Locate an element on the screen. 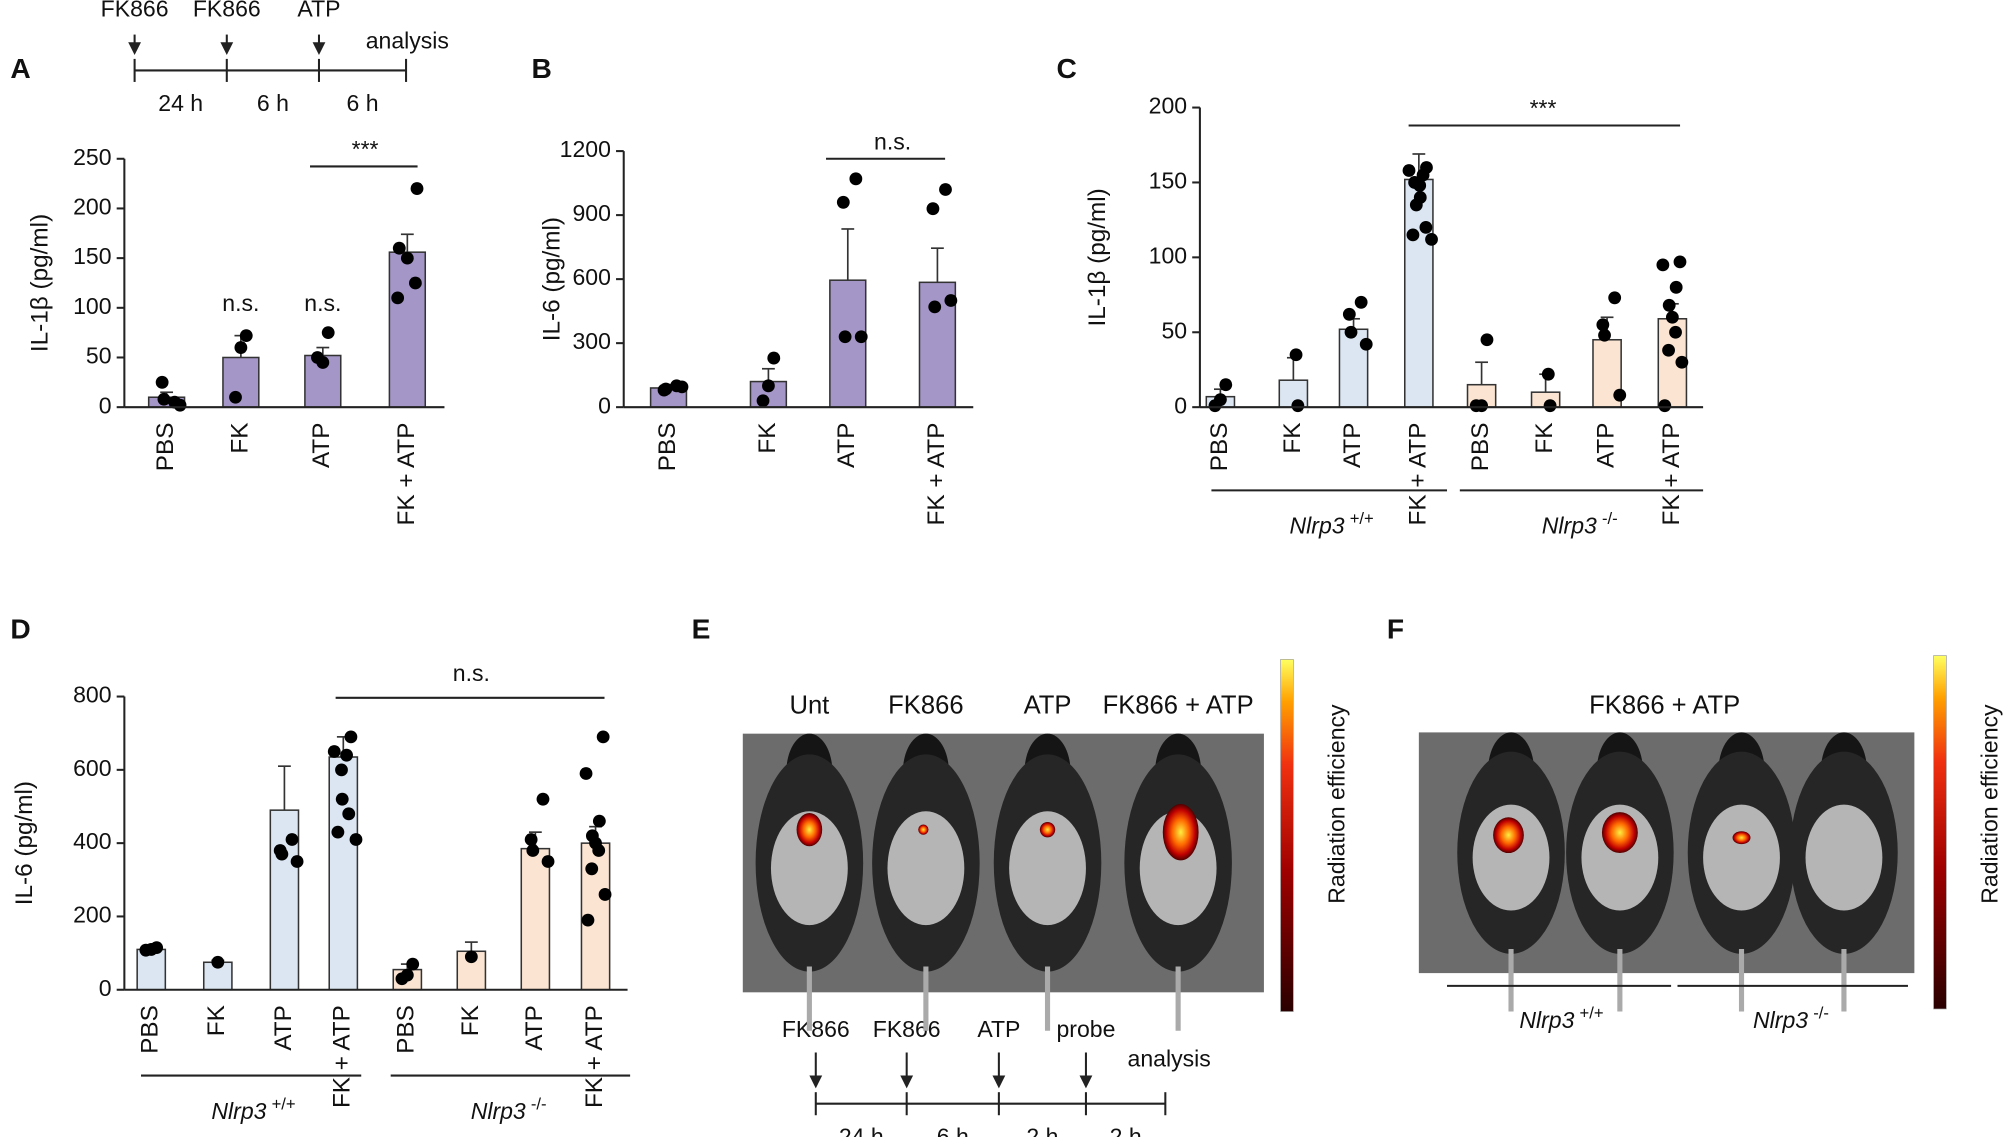 The height and width of the screenshot is (1137, 2008). column-label: FK866 + ATP is located at coordinates (1178, 706).